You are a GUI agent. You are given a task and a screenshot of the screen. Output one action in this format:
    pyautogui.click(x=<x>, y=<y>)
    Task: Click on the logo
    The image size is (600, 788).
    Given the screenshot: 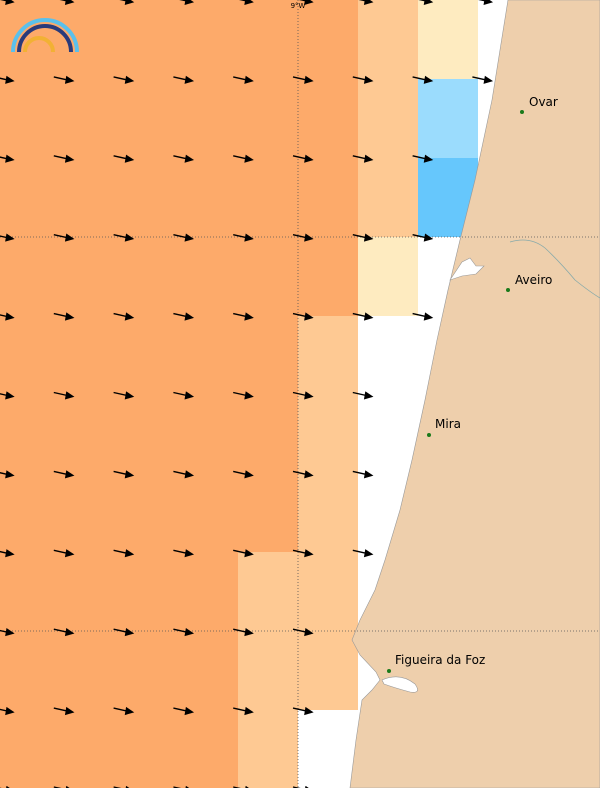 What is the action you would take?
    pyautogui.click(x=45, y=35)
    